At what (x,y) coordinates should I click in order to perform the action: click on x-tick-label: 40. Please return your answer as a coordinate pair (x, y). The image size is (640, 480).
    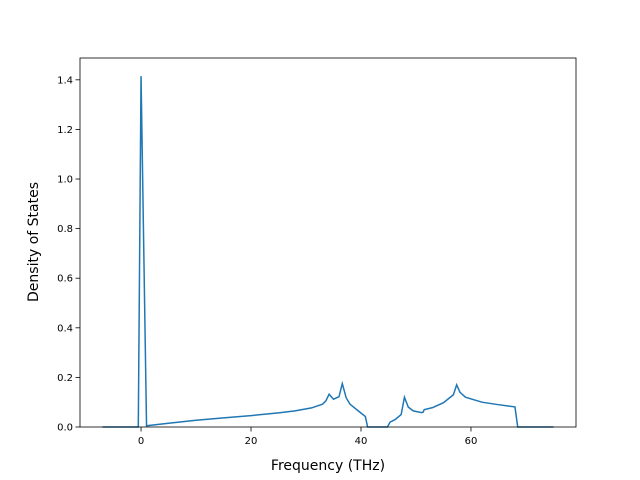
    Looking at the image, I should click on (361, 441).